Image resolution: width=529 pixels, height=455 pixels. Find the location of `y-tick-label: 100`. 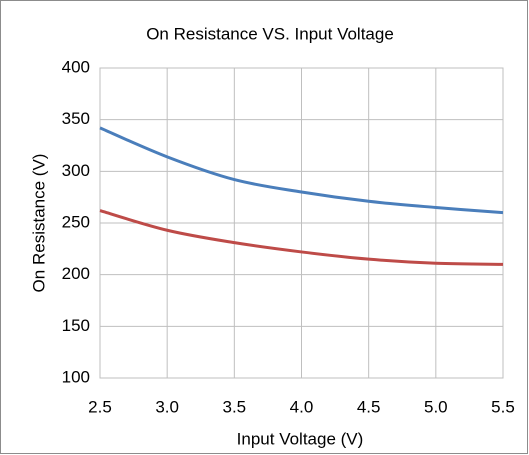

y-tick-label: 100 is located at coordinates (76, 376).